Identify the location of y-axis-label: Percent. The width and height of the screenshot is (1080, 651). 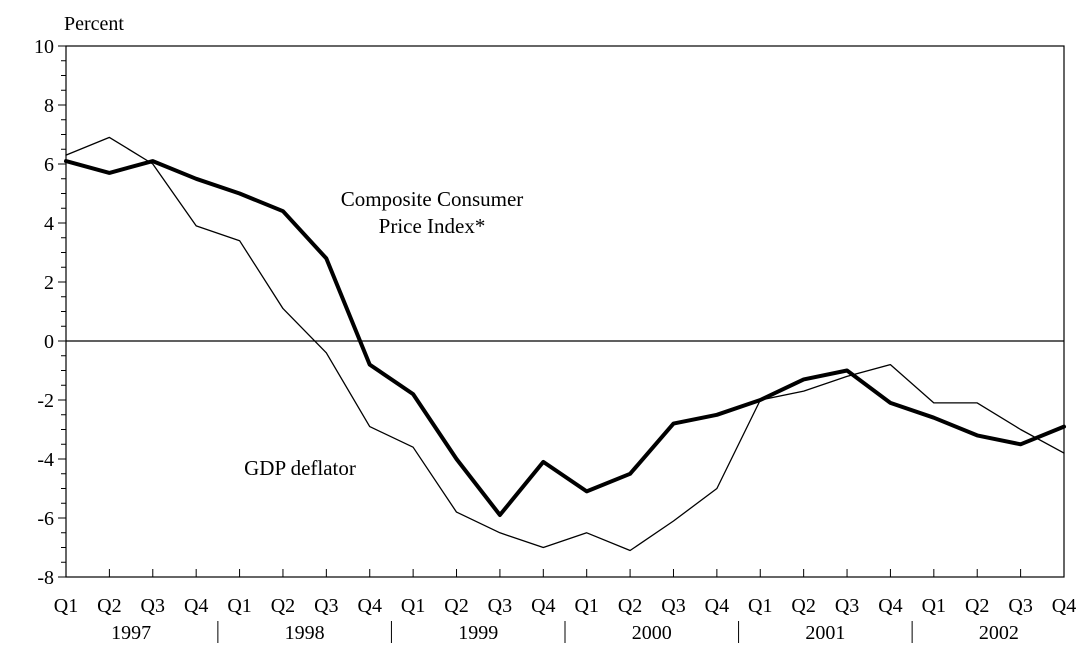
(94, 24).